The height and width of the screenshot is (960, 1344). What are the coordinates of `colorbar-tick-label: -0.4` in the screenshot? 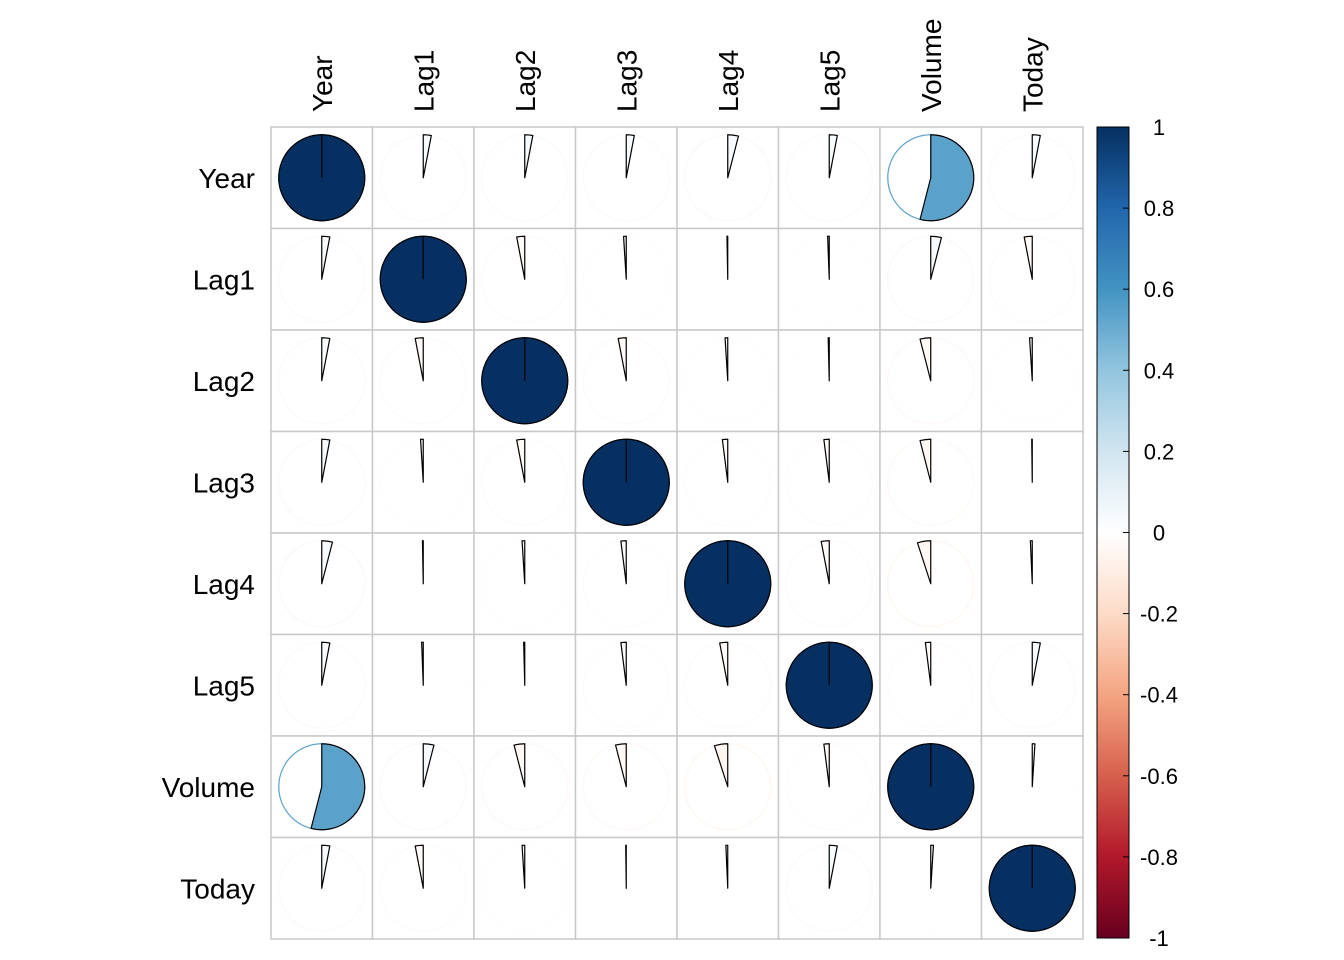 It's located at (1159, 695).